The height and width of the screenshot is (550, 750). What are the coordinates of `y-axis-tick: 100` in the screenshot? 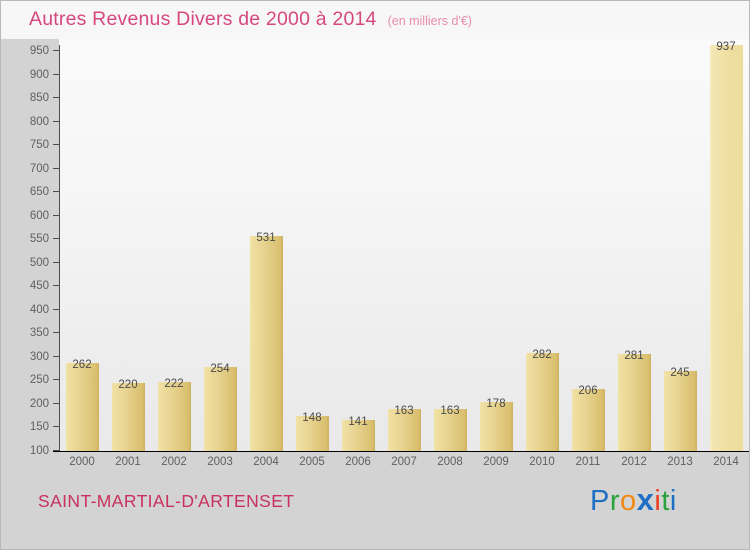 It's located at (30, 451).